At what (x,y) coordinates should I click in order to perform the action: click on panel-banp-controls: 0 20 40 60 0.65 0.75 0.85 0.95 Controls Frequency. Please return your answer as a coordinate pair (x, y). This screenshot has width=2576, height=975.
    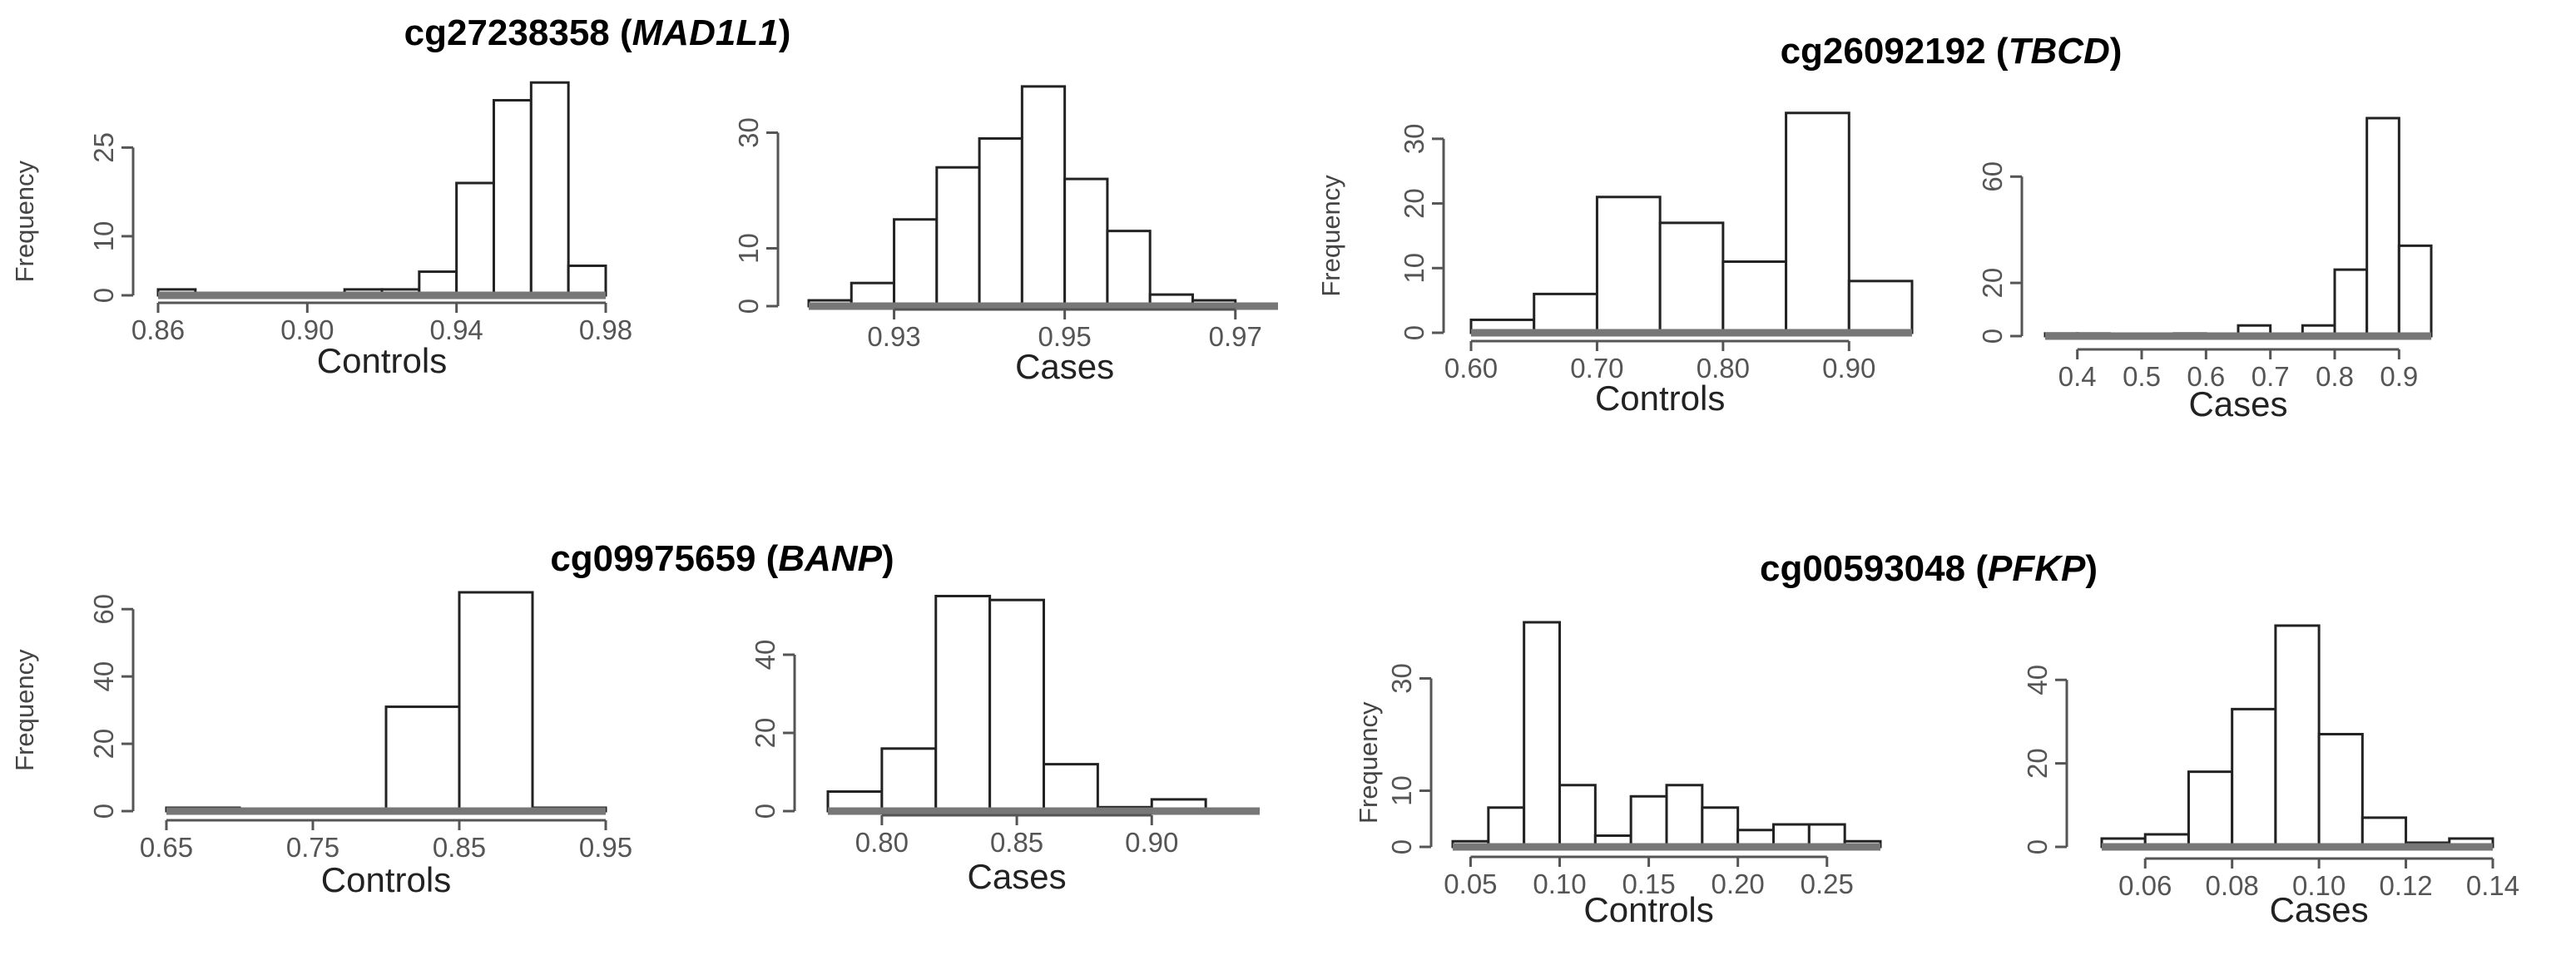
    Looking at the image, I should click on (321, 745).